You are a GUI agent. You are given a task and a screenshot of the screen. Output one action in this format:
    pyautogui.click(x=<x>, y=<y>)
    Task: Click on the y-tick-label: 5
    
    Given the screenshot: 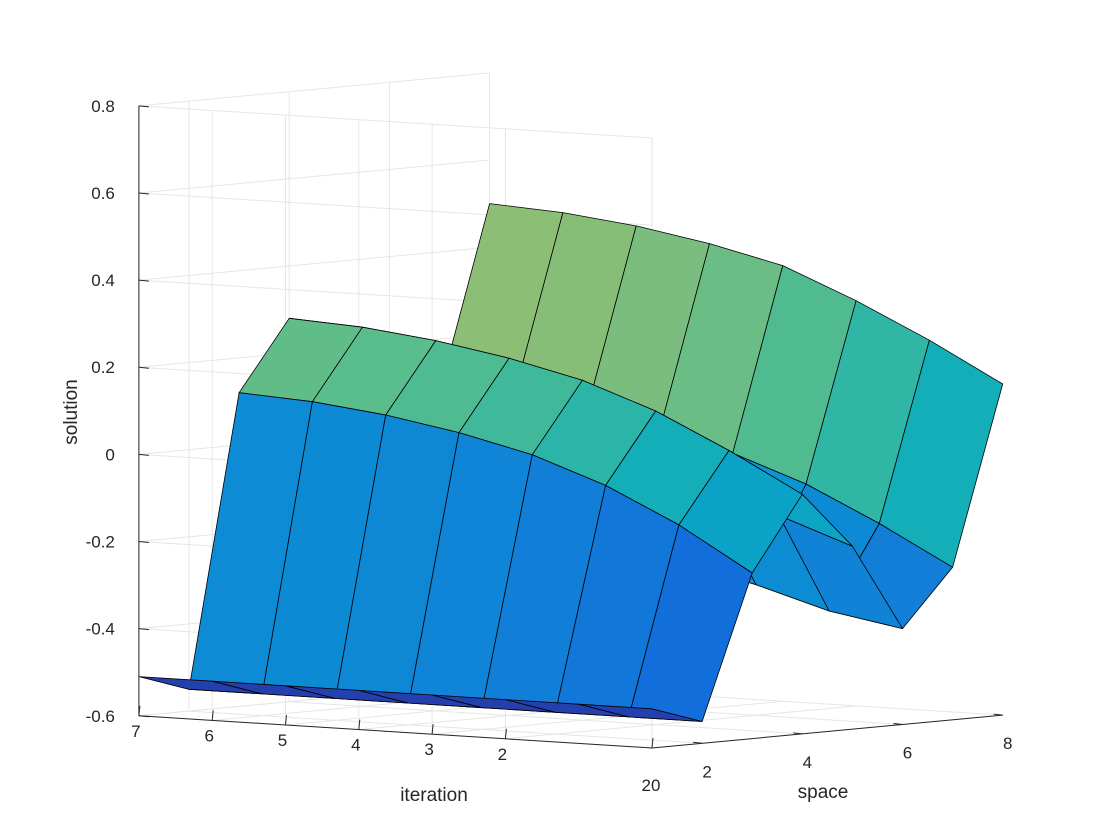 What is the action you would take?
    pyautogui.click(x=282, y=740)
    